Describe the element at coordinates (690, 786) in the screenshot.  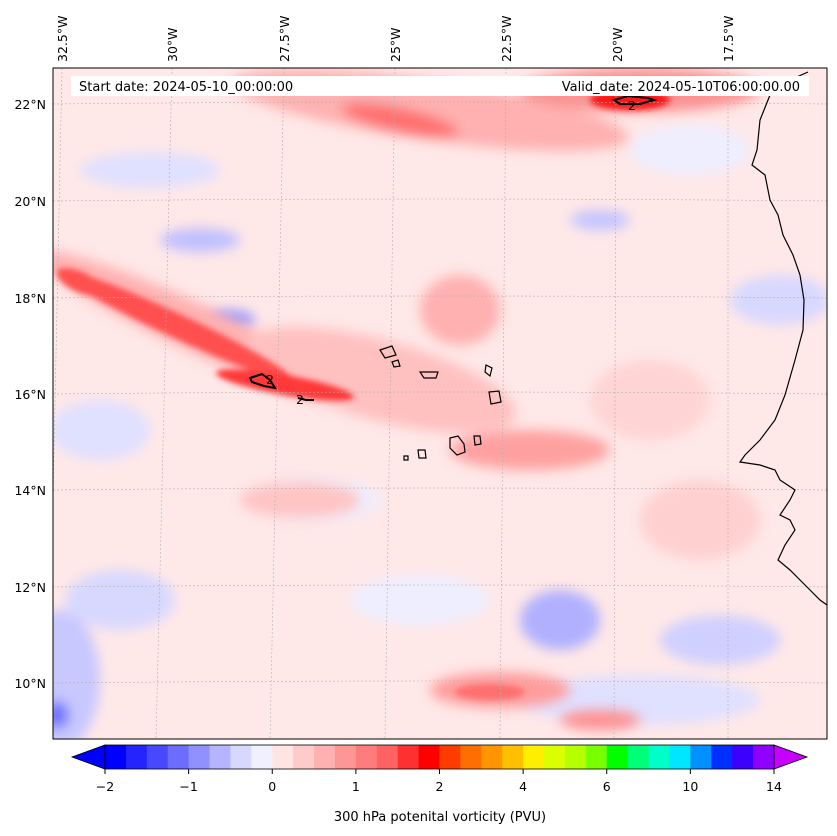
I see `colorbar-tick-label: 10` at that location.